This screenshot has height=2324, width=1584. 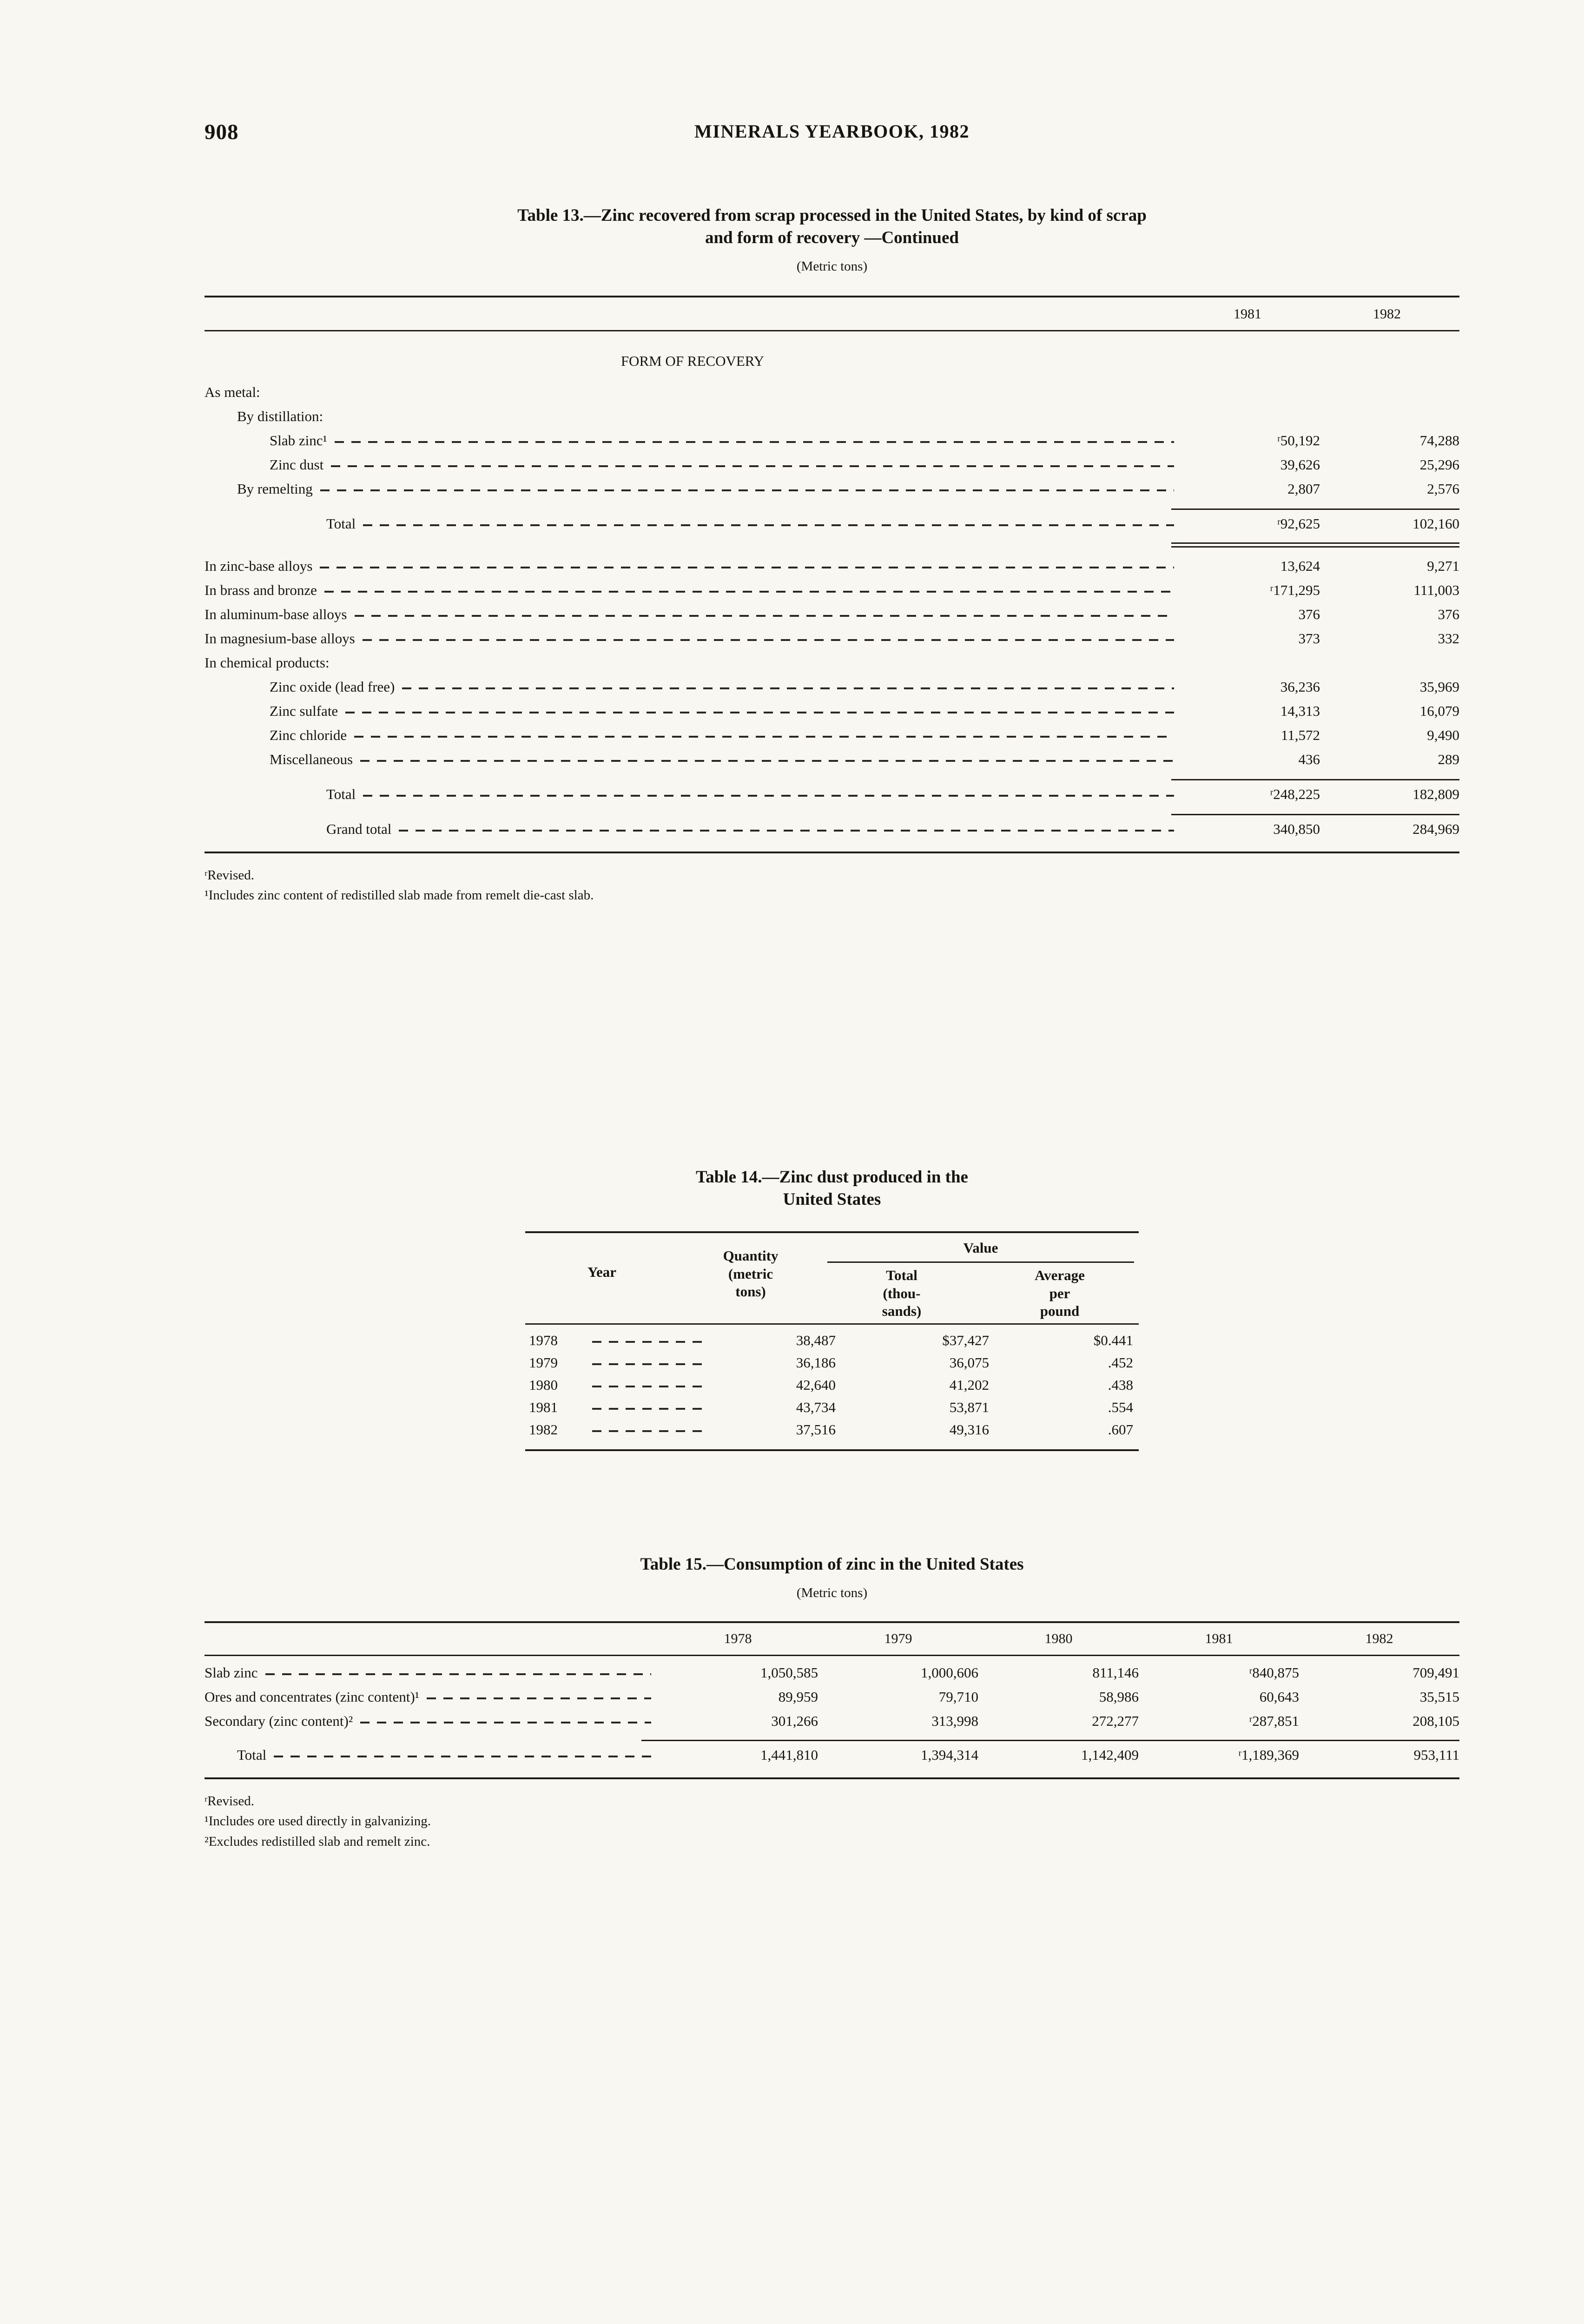 I want to click on row-label: Zinc chloride, so click(x=308, y=734).